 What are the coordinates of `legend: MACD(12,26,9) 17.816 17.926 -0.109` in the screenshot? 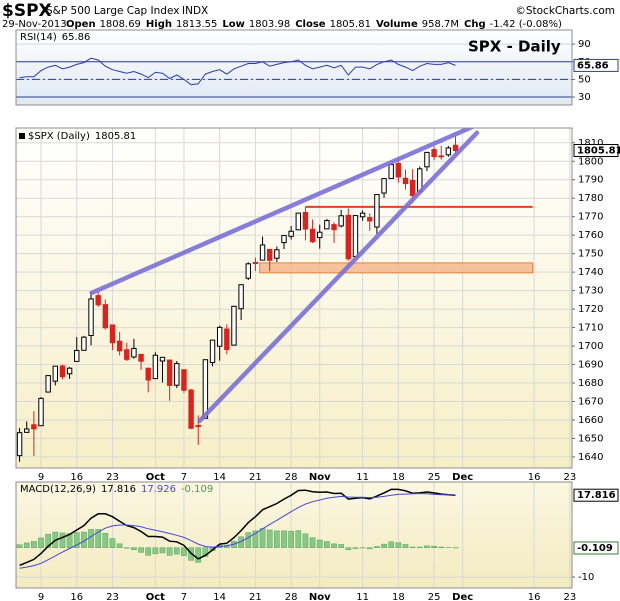 It's located at (116, 489).